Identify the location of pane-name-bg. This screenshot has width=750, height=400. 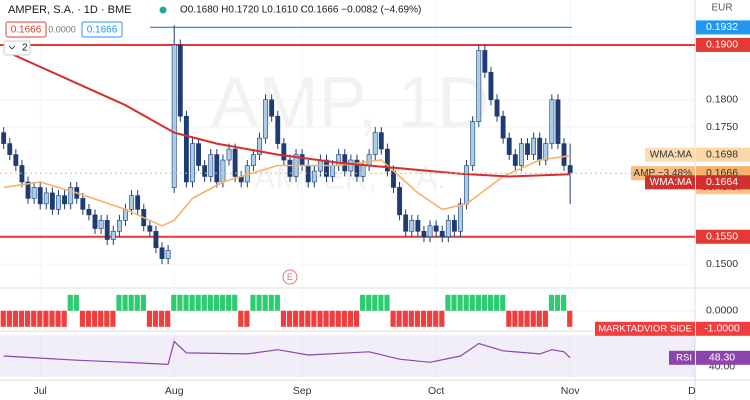
(682, 357).